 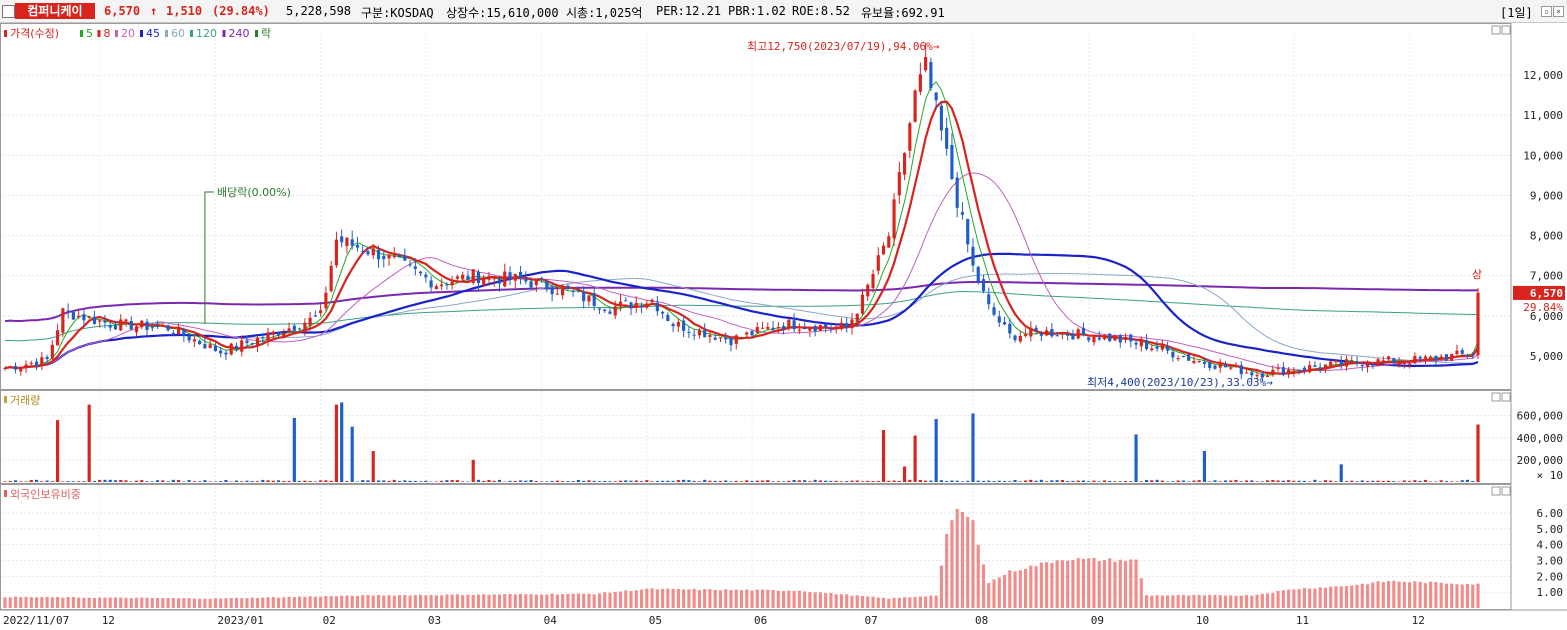 I want to click on ma-60-line, so click(x=741, y=321).